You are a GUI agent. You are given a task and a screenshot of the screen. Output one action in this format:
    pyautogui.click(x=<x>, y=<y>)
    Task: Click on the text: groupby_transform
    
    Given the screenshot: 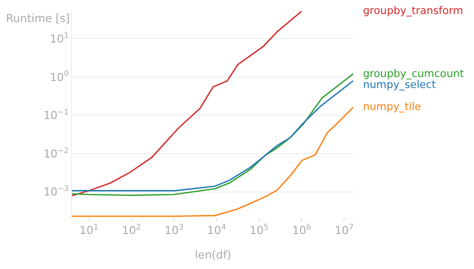 What is the action you would take?
    pyautogui.click(x=413, y=11)
    